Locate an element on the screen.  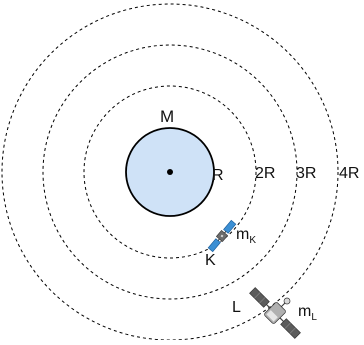
center-dot is located at coordinates (170, 172).